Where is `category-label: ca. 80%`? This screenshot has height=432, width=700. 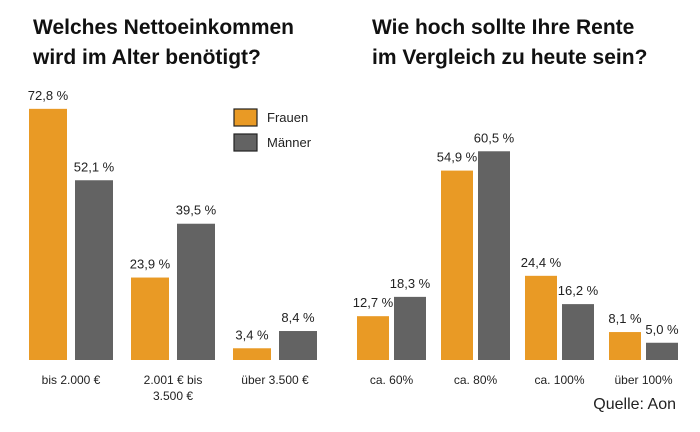 category-label: ca. 80% is located at coordinates (476, 380).